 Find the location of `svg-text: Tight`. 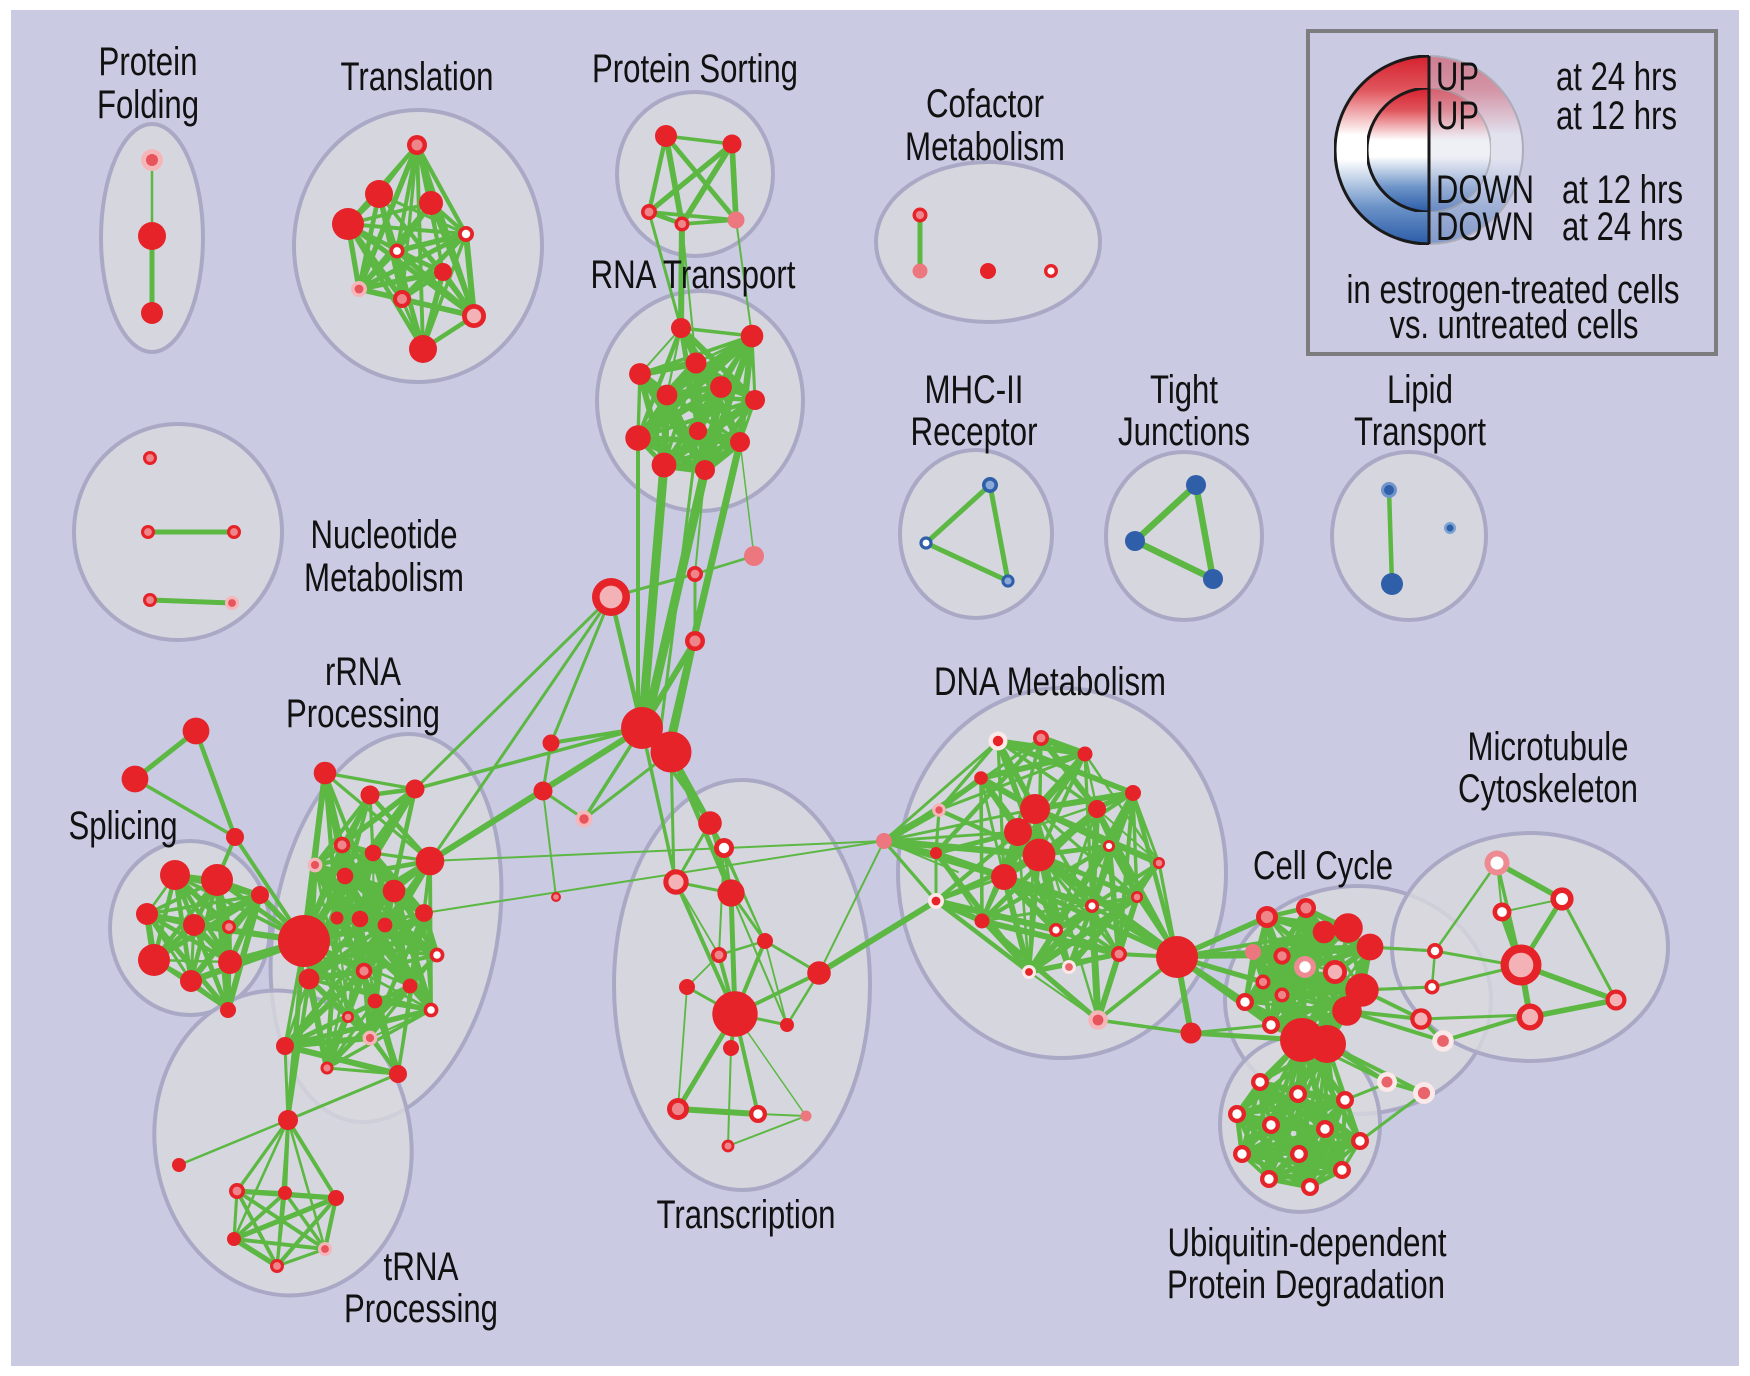

svg-text: Tight is located at coordinates (1184, 390).